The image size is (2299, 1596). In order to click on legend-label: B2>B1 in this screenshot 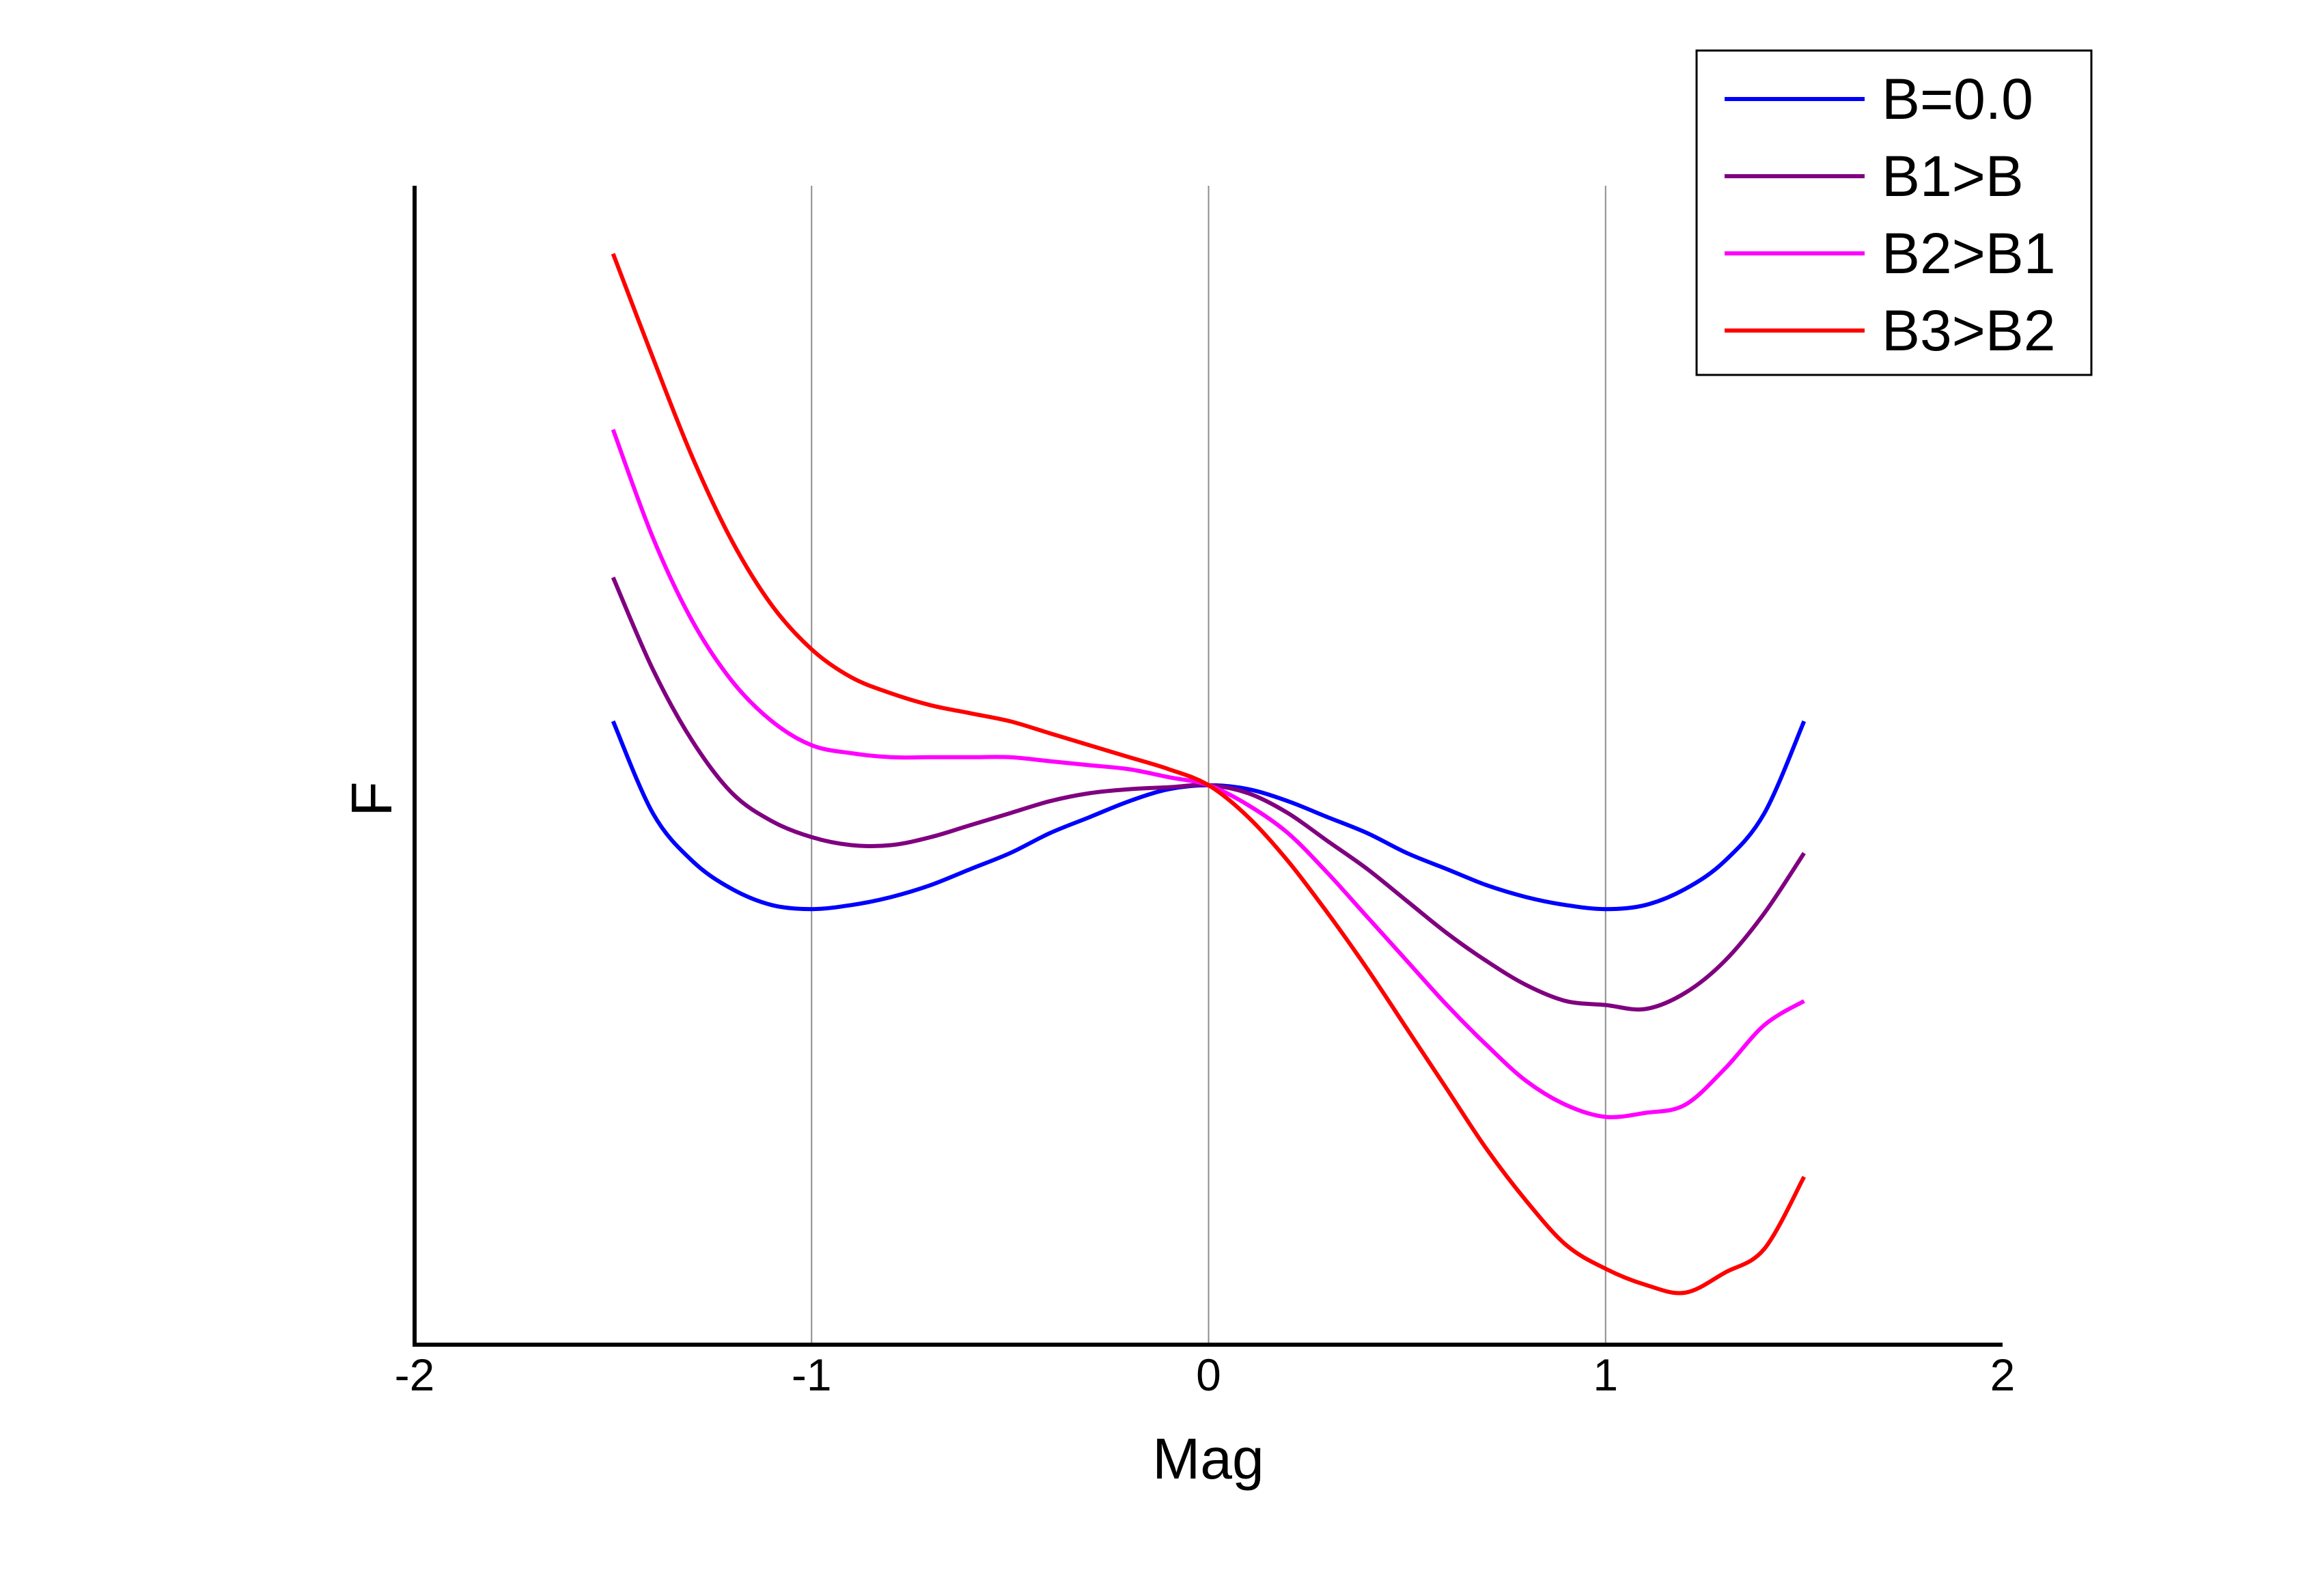, I will do `click(1969, 253)`.